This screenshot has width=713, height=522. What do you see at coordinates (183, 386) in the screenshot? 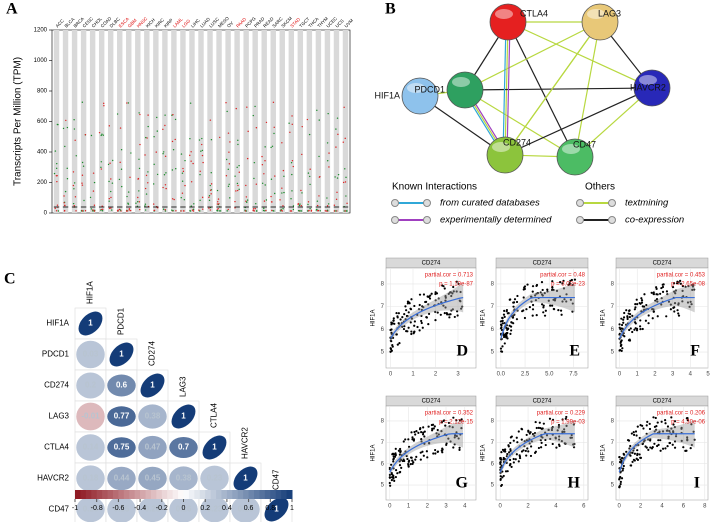
I see `column-label: LAG3` at bounding box center [183, 386].